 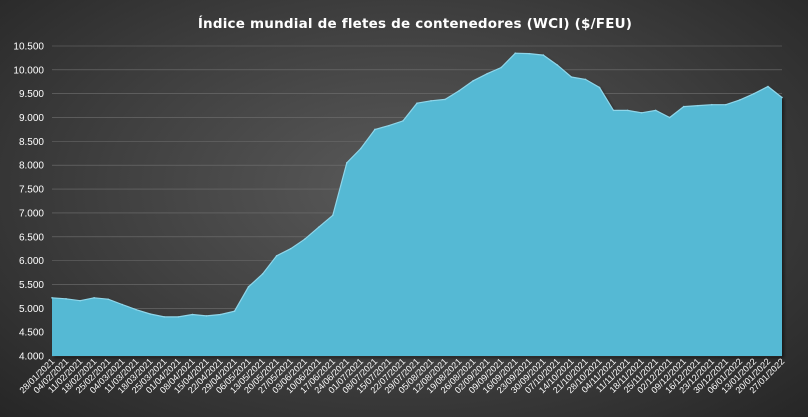 I want to click on y-tick-label: 5.000, so click(x=31, y=309).